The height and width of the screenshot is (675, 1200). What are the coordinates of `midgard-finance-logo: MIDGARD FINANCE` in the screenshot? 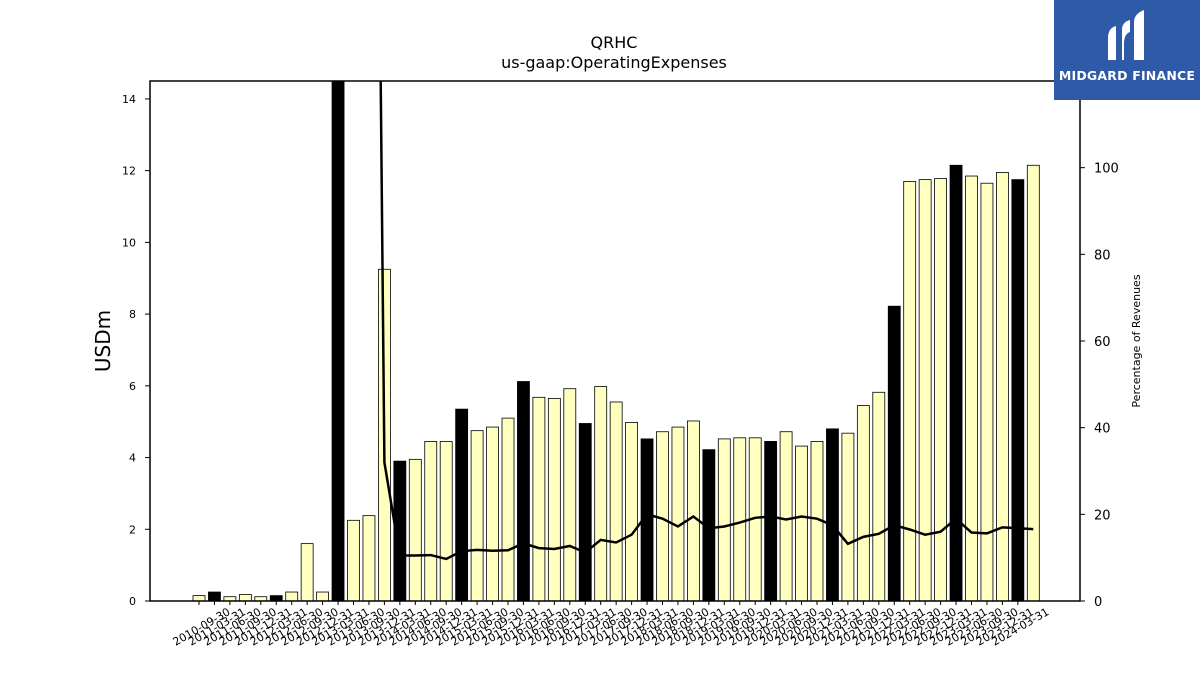 It's located at (1127, 50).